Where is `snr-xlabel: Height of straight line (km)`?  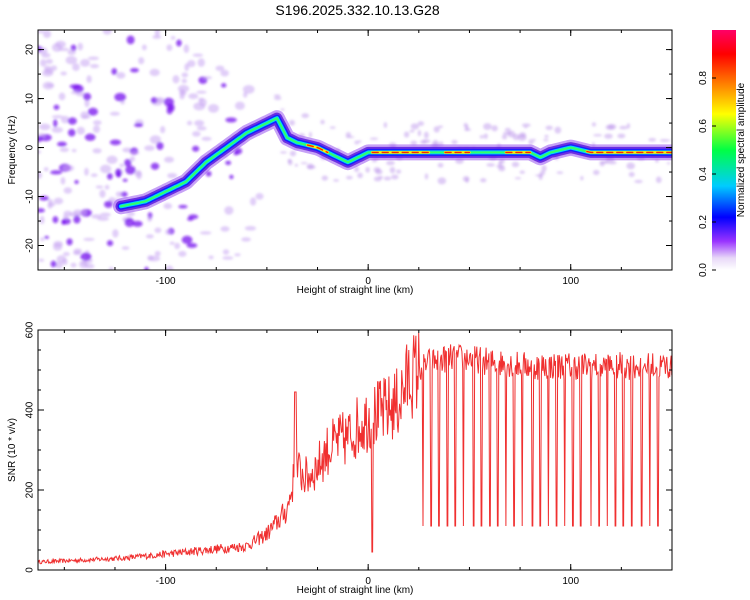
snr-xlabel: Height of straight line (km) is located at coordinates (355, 590).